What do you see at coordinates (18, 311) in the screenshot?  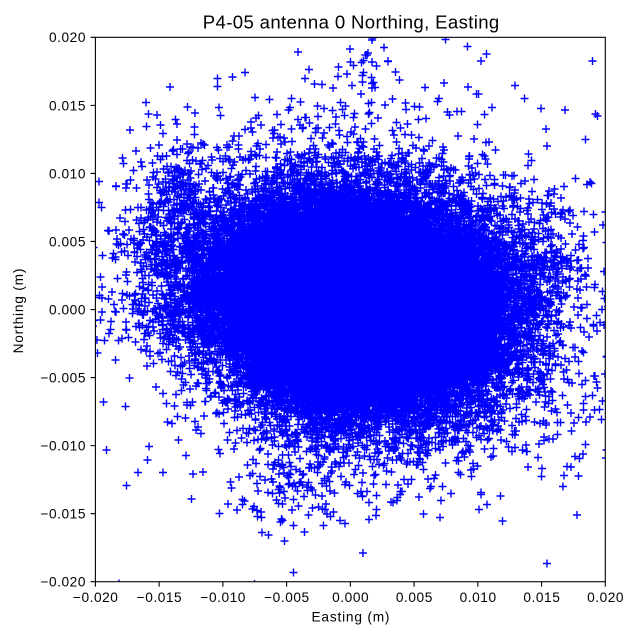 I see `svg-text: Northing (m)` at bounding box center [18, 311].